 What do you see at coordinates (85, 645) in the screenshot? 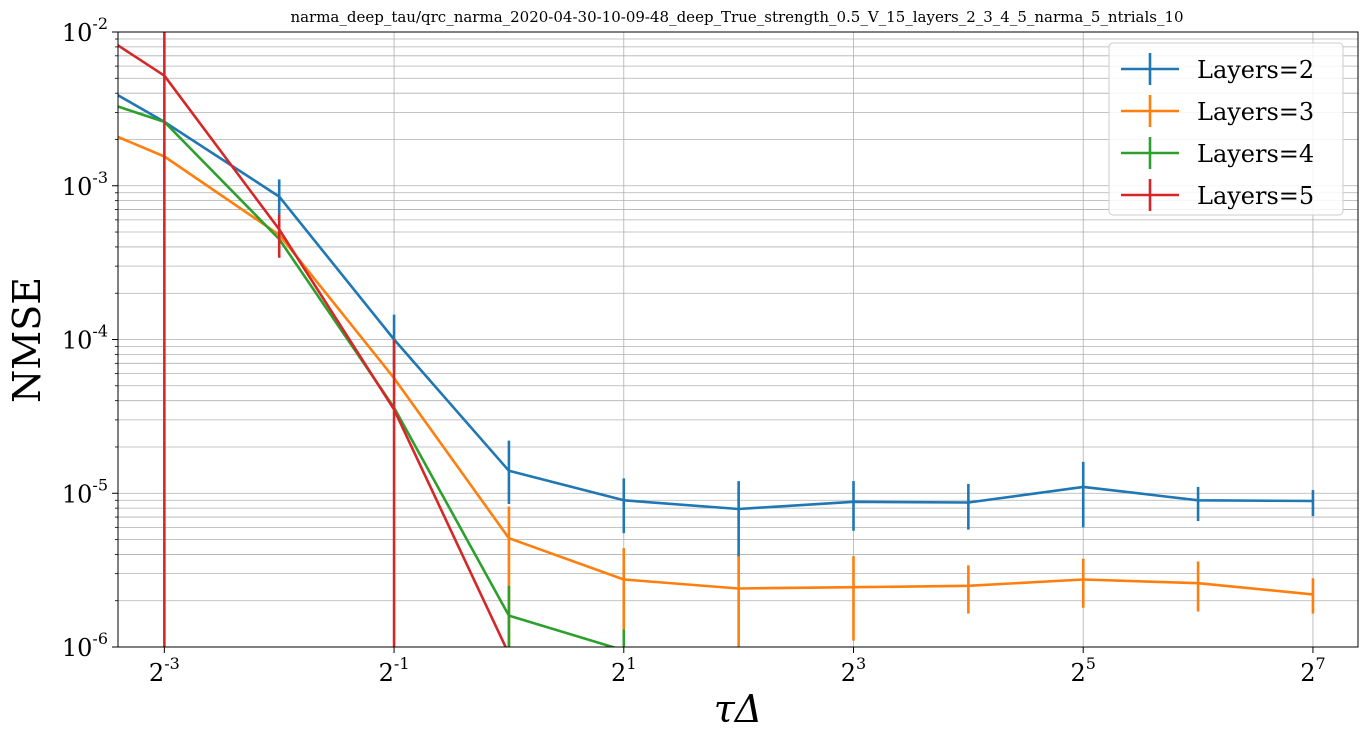
I see `y-tick-label: 10⁻⁶` at bounding box center [85, 645].